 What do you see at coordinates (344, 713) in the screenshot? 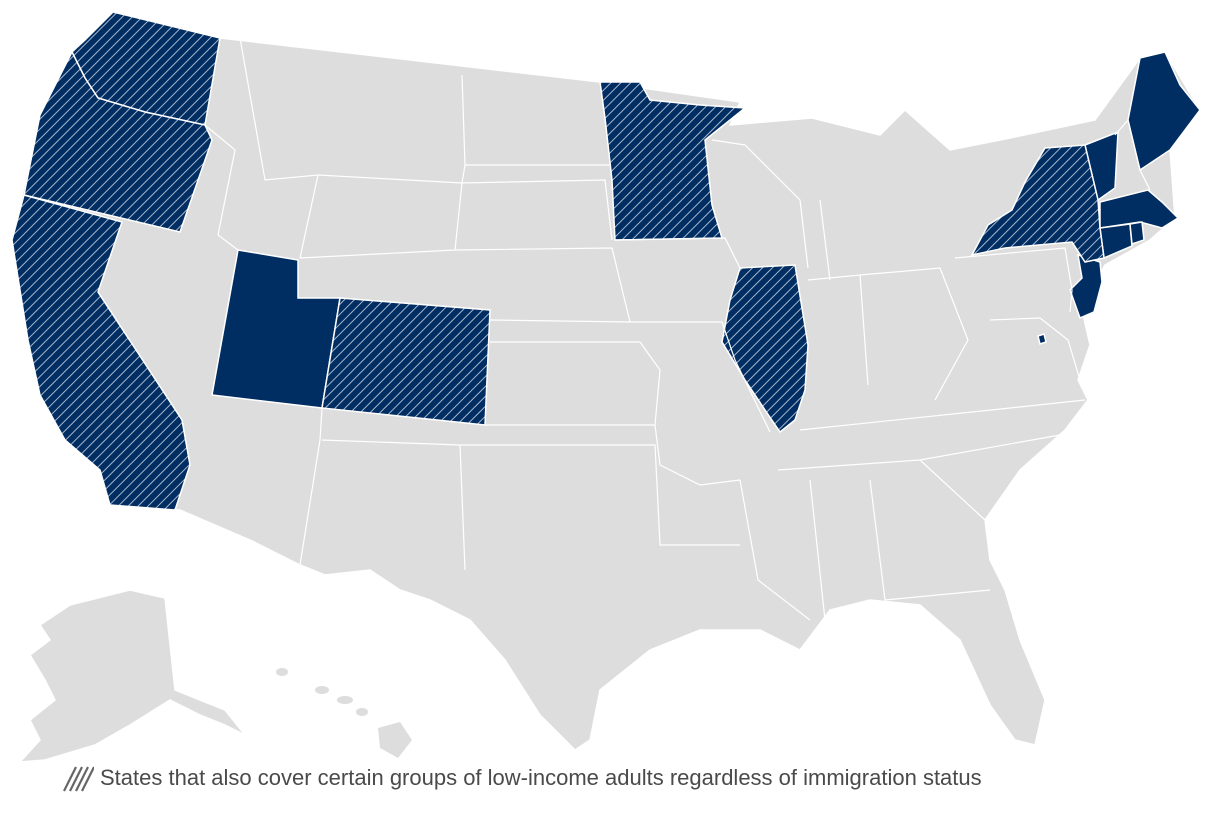
I see `state-hawaii` at bounding box center [344, 713].